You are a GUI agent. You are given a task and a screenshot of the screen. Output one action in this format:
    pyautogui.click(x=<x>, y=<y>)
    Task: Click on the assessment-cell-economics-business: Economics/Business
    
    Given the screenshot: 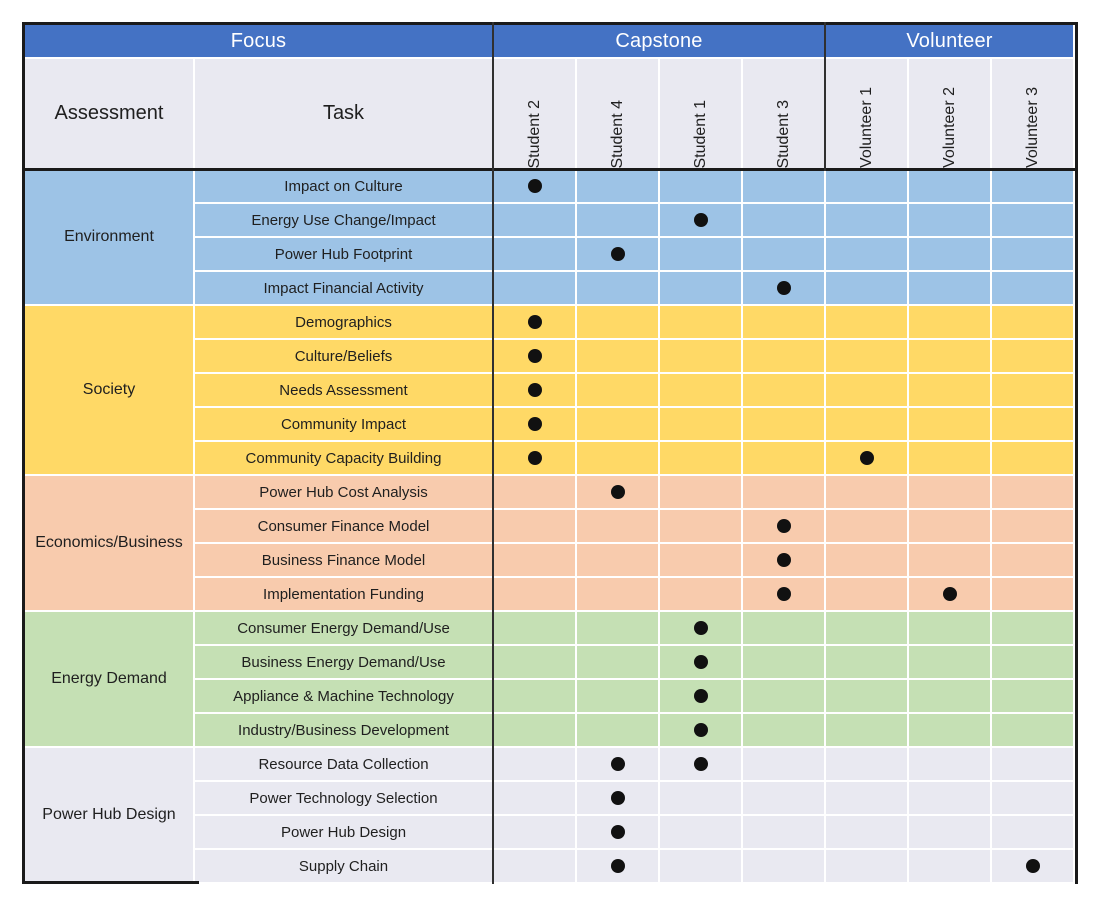 What is the action you would take?
    pyautogui.click(x=110, y=544)
    